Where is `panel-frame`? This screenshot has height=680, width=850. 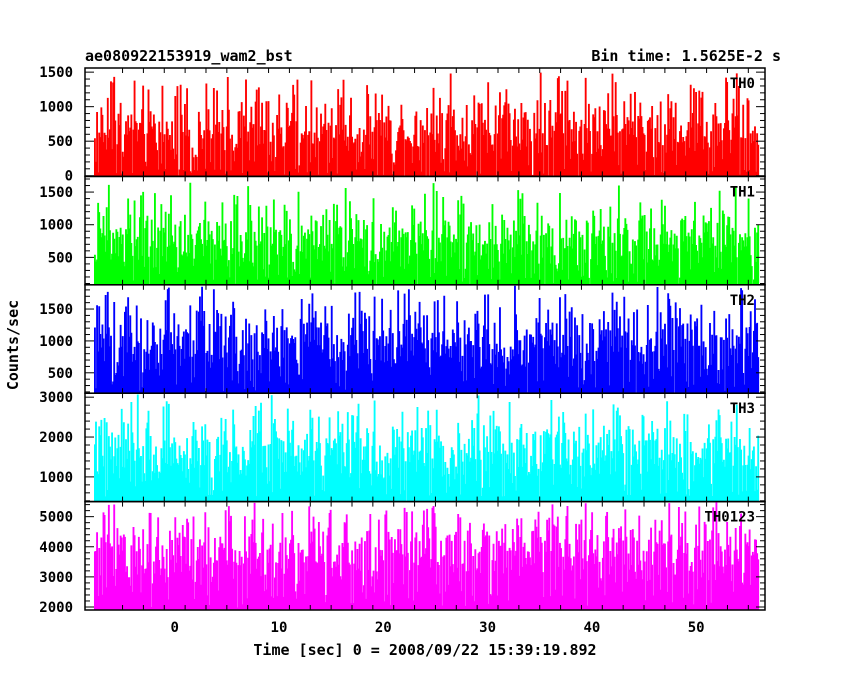 panel-frame is located at coordinates (425, 555).